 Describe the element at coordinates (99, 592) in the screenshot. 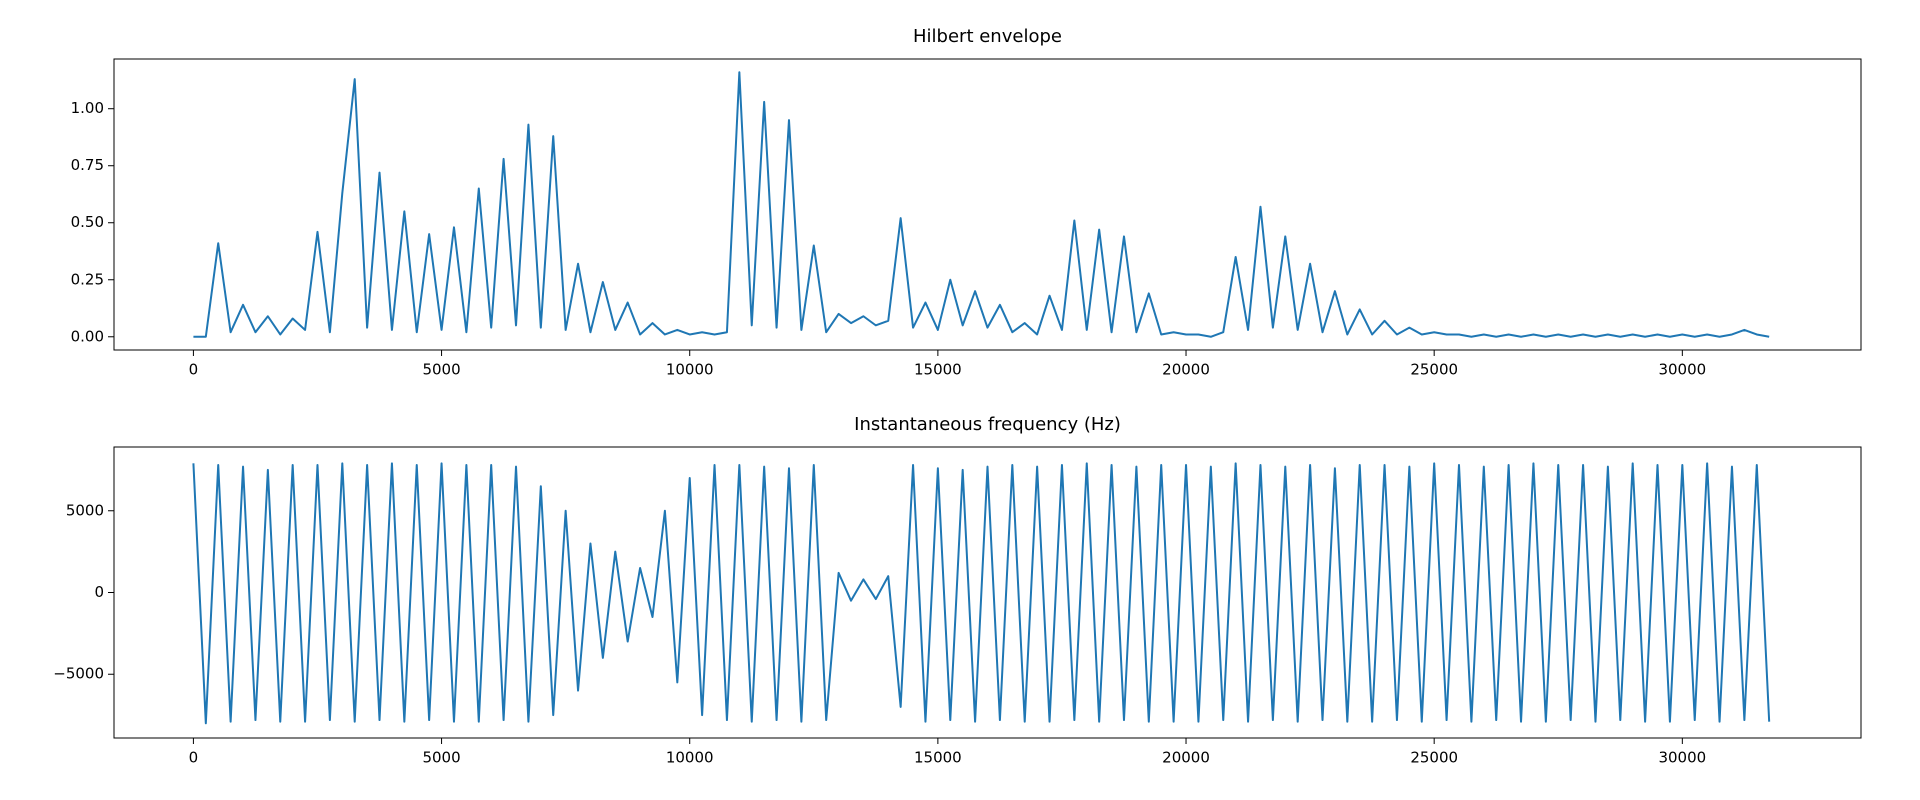

I see `y-tick-label: 0` at that location.